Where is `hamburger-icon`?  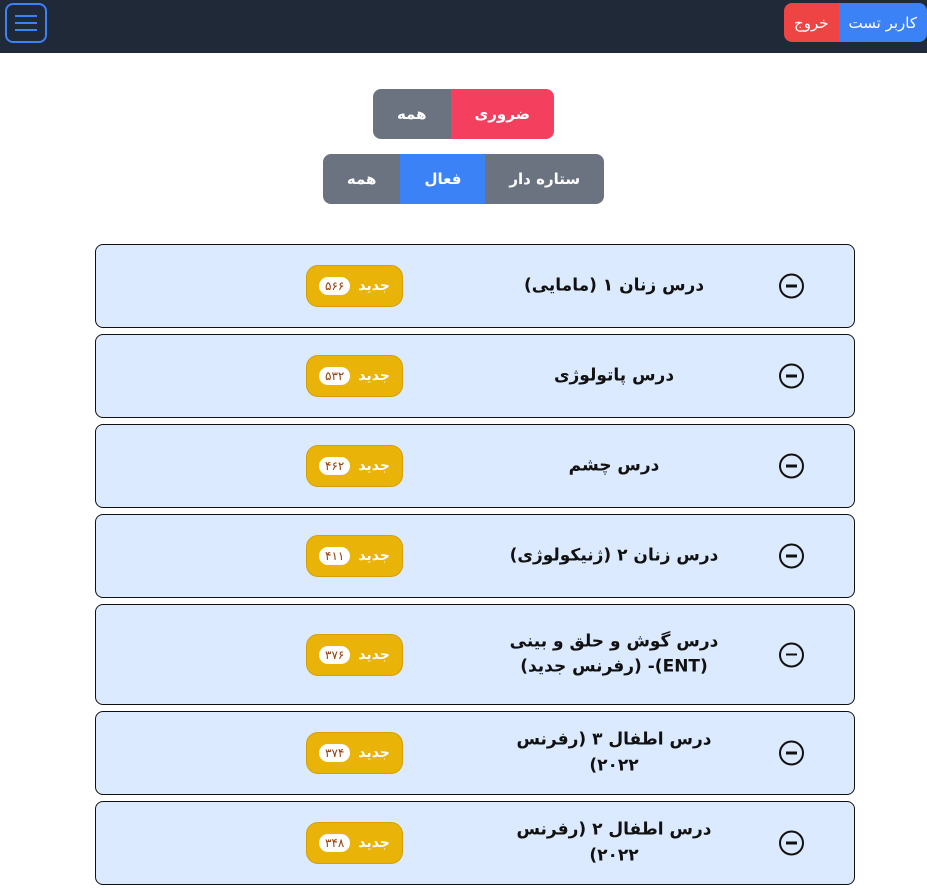 hamburger-icon is located at coordinates (26, 16).